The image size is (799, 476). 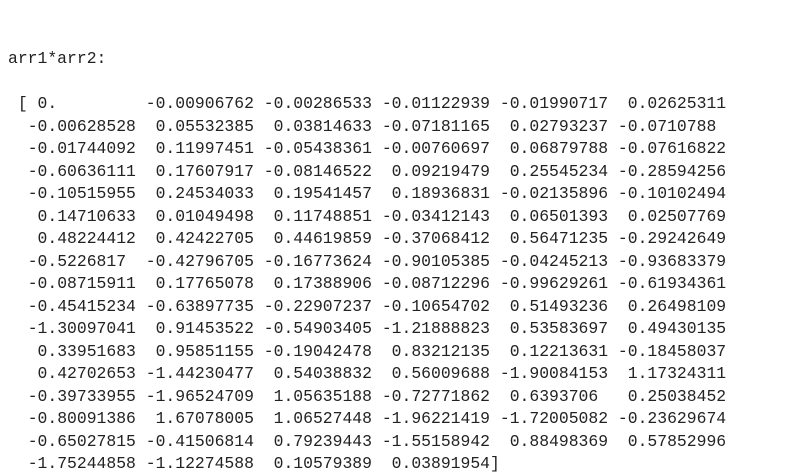 What do you see at coordinates (667, 126) in the screenshot?
I see `array-value: -0.0710788` at bounding box center [667, 126].